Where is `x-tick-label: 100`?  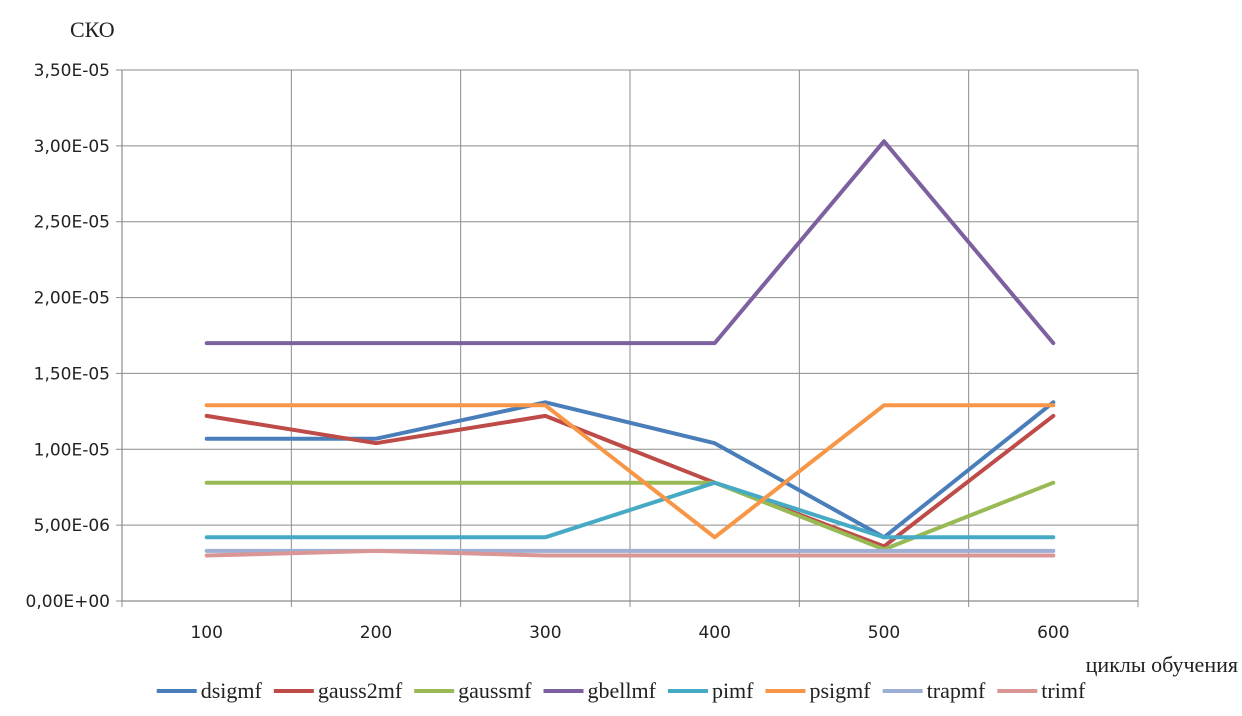 x-tick-label: 100 is located at coordinates (206, 633).